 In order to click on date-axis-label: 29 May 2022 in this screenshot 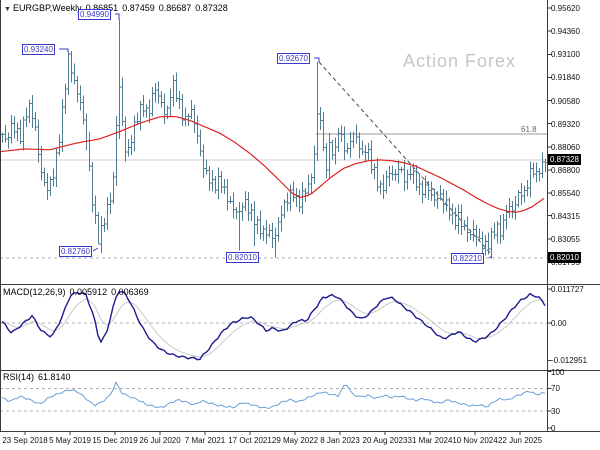, I will do `click(295, 440)`.